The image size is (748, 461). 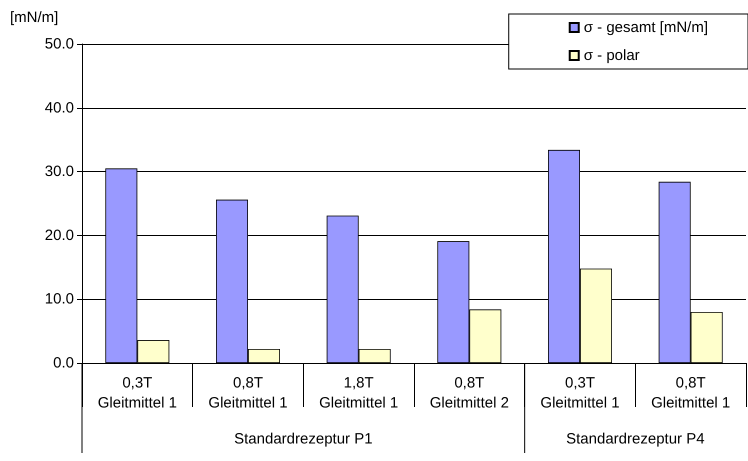 What do you see at coordinates (59, 235) in the screenshot?
I see `y-tick-label: 20.0` at bounding box center [59, 235].